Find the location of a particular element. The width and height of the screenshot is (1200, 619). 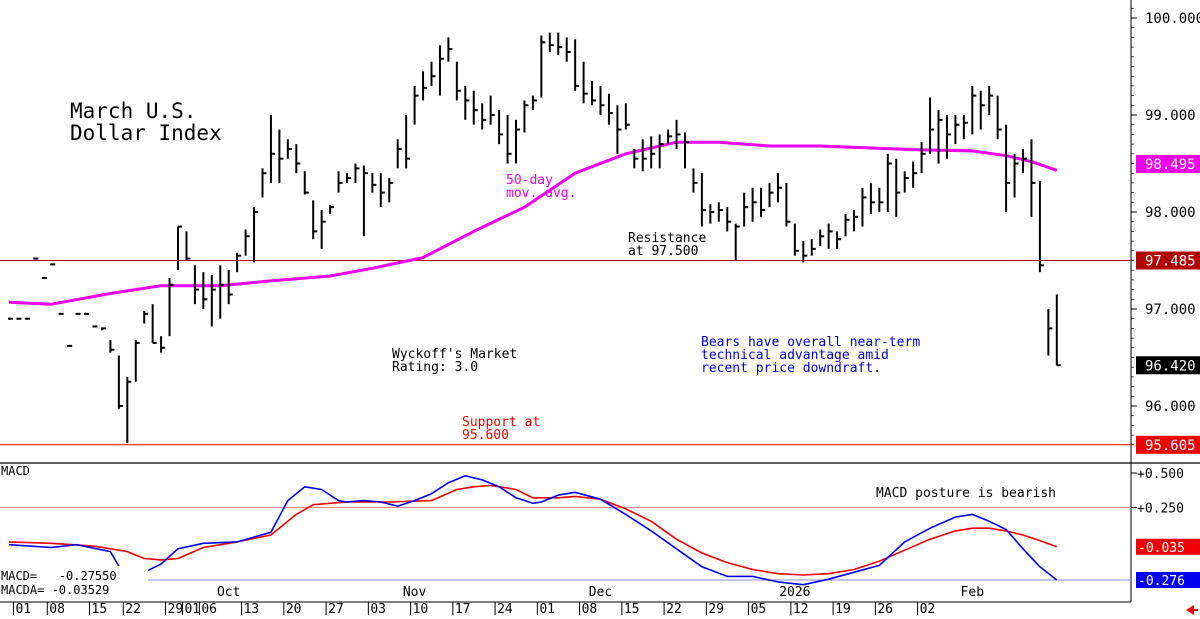

macda-value-flag-bg is located at coordinates (1168, 546).